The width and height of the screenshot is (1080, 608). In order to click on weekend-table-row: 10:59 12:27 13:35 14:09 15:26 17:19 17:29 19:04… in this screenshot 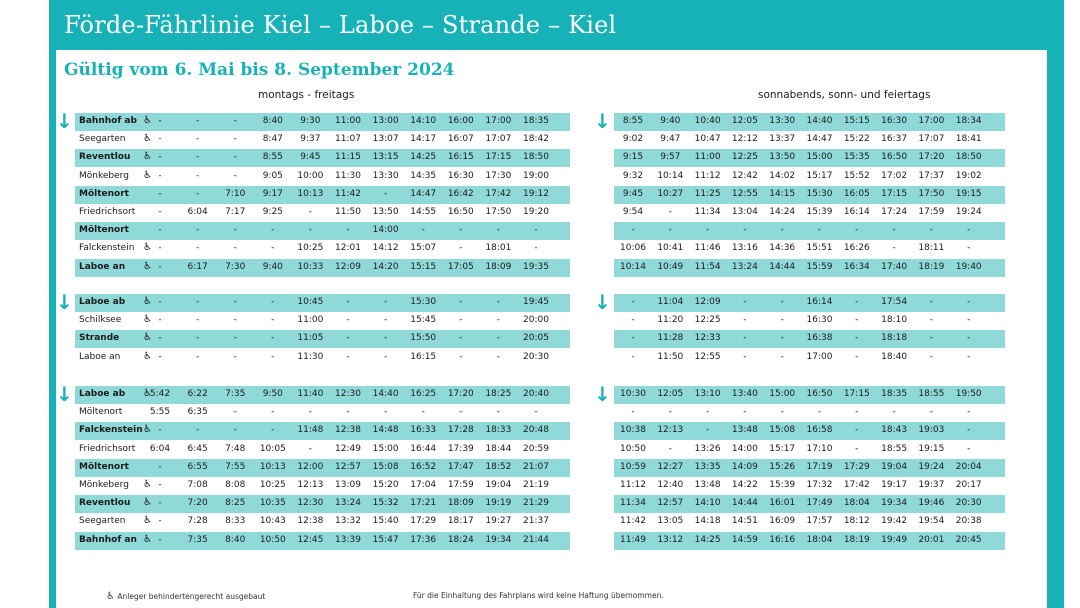, I will do `click(809, 467)`.